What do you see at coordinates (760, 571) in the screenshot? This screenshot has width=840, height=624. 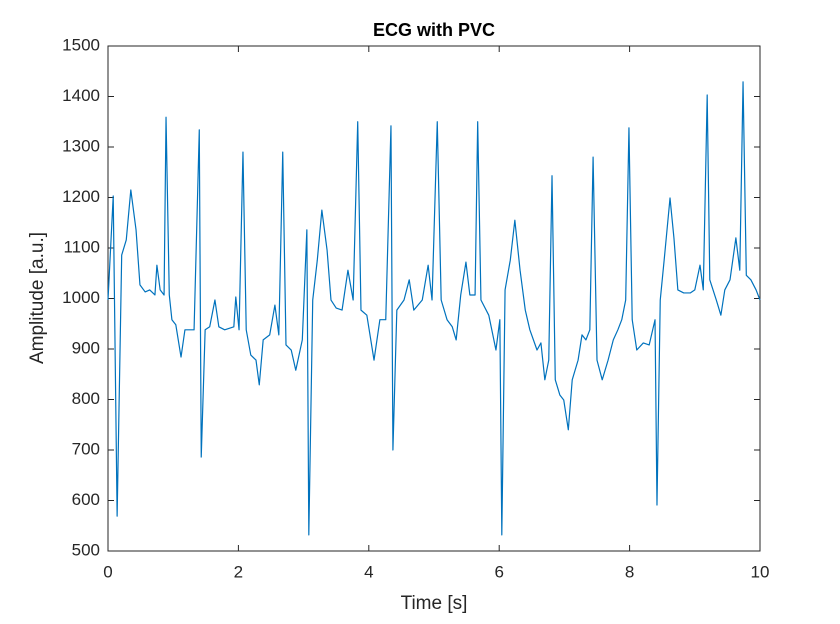 I see `x-tick-label: 10` at bounding box center [760, 571].